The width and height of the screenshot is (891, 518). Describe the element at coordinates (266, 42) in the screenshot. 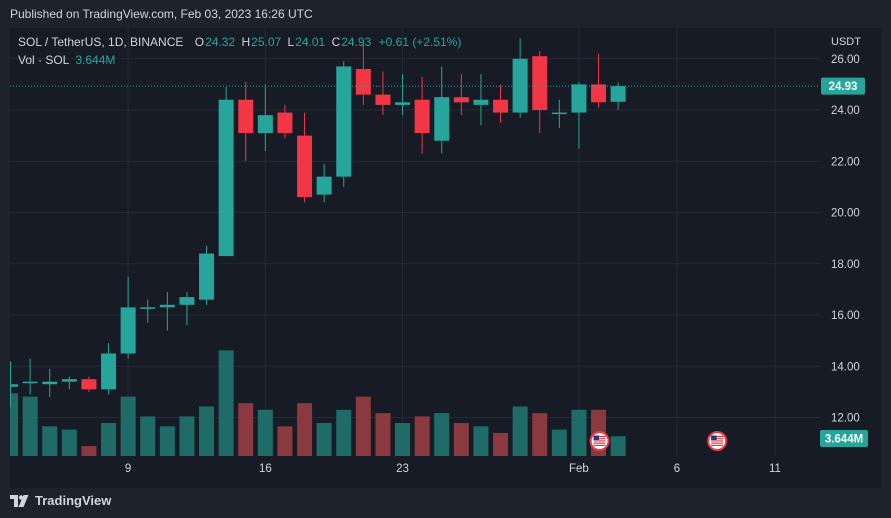

I see `high-value: 25.07` at that location.